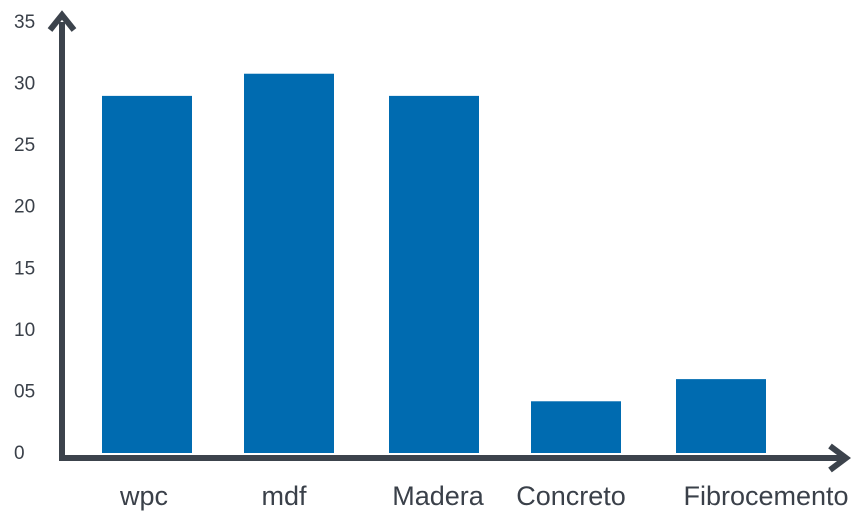 This screenshot has width=864, height=512. I want to click on x-category-label: wpc, so click(143, 496).